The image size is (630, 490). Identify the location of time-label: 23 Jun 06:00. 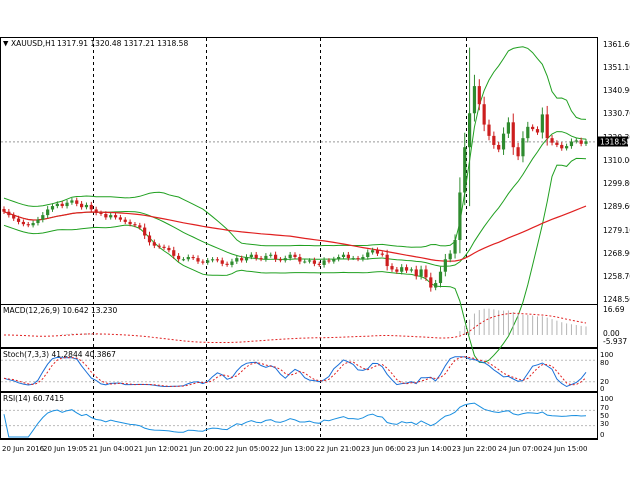
(383, 449).